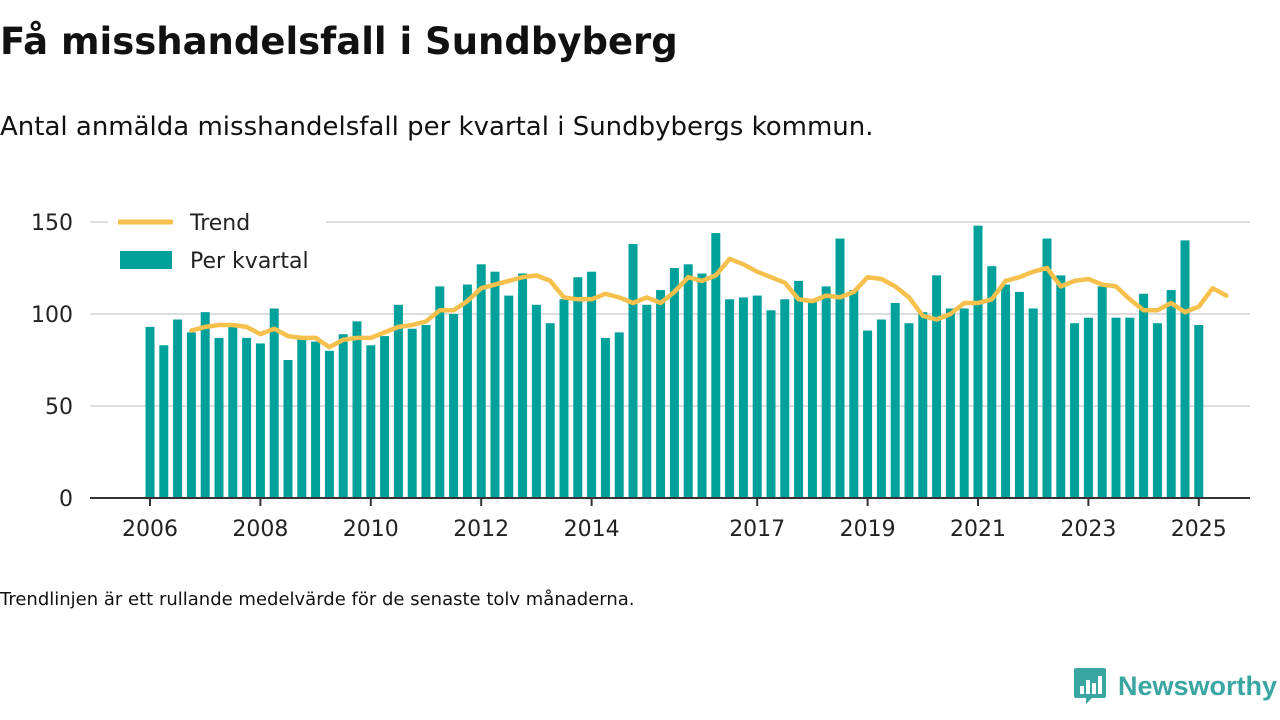  I want to click on y-tick-label: 150, so click(52, 223).